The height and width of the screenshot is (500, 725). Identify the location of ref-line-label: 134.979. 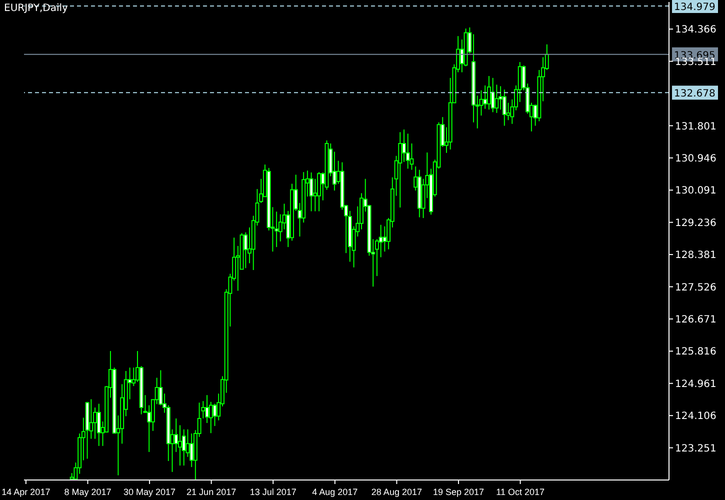
(695, 7).